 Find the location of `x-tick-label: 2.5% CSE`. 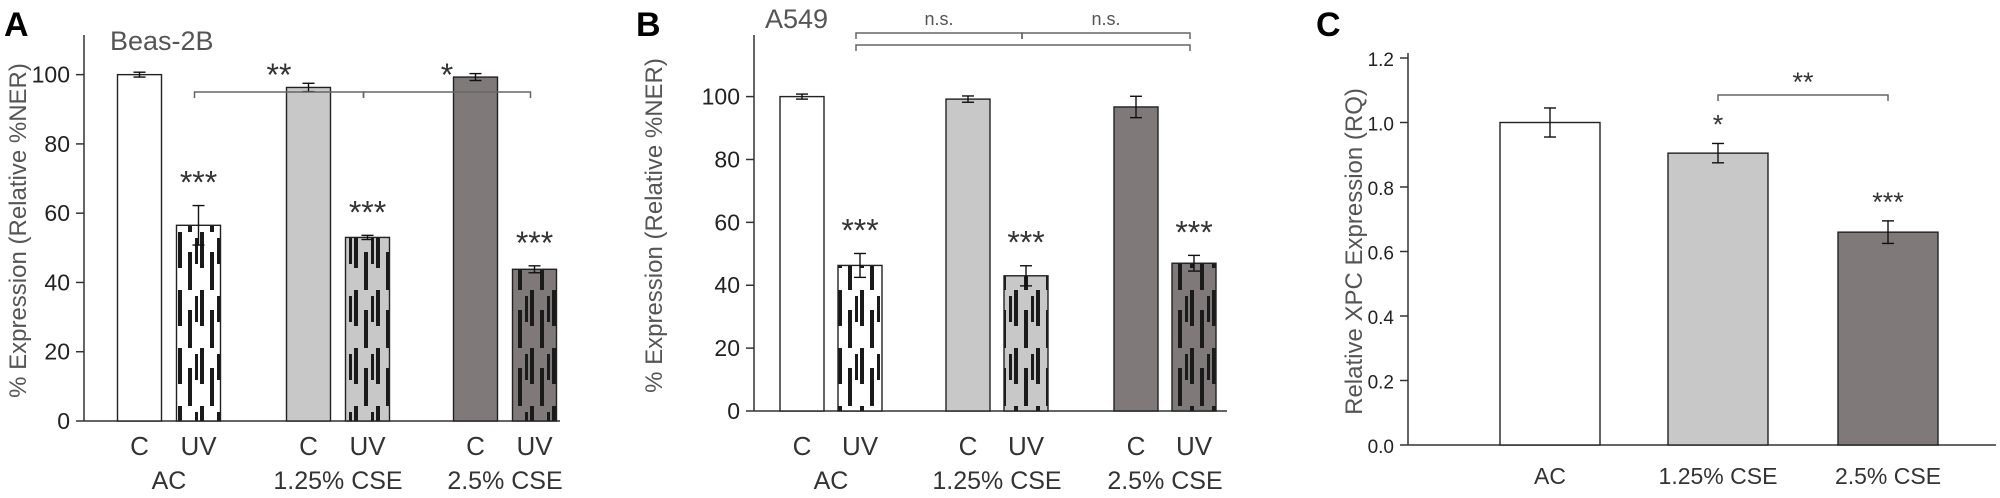

x-tick-label: 2.5% CSE is located at coordinates (1888, 476).